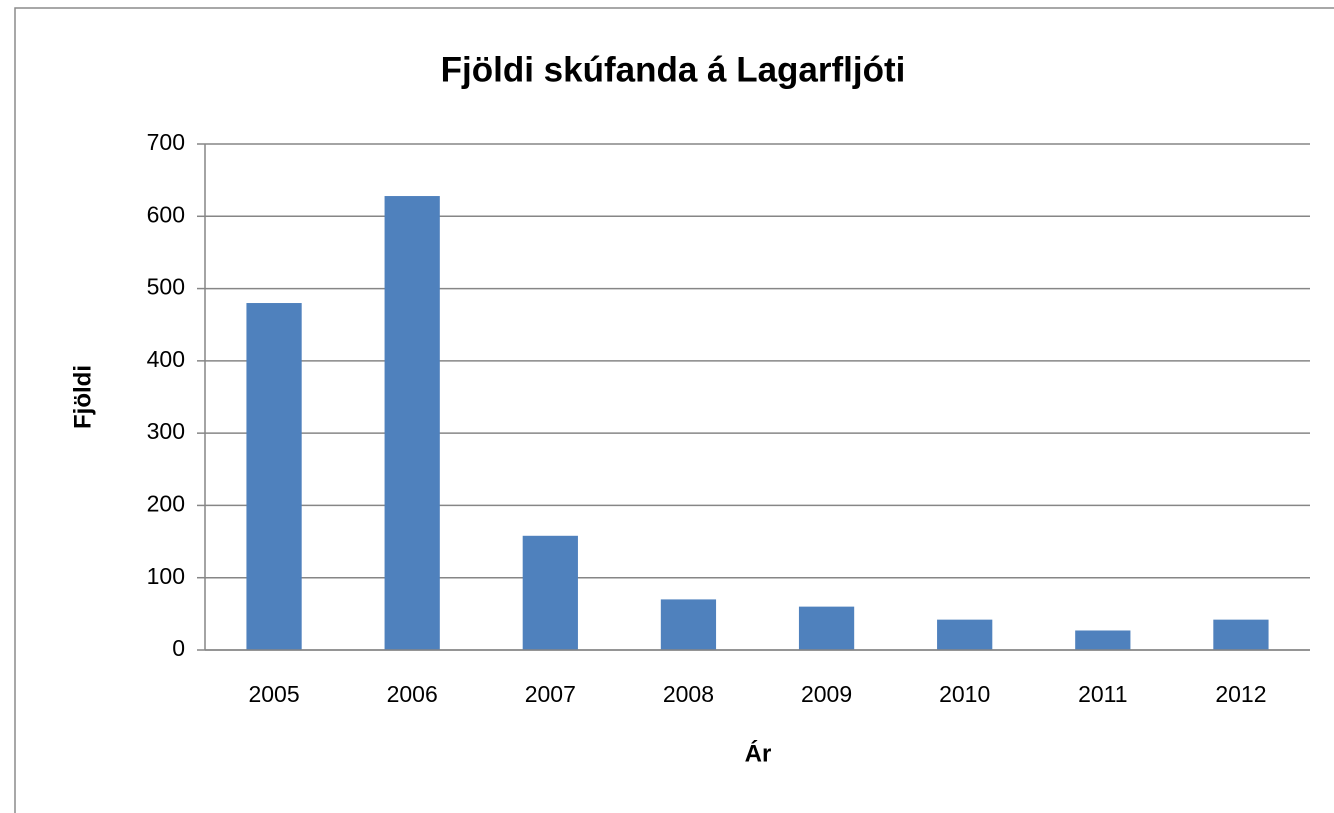  What do you see at coordinates (1102, 694) in the screenshot?
I see `x-tick-label: 2011` at bounding box center [1102, 694].